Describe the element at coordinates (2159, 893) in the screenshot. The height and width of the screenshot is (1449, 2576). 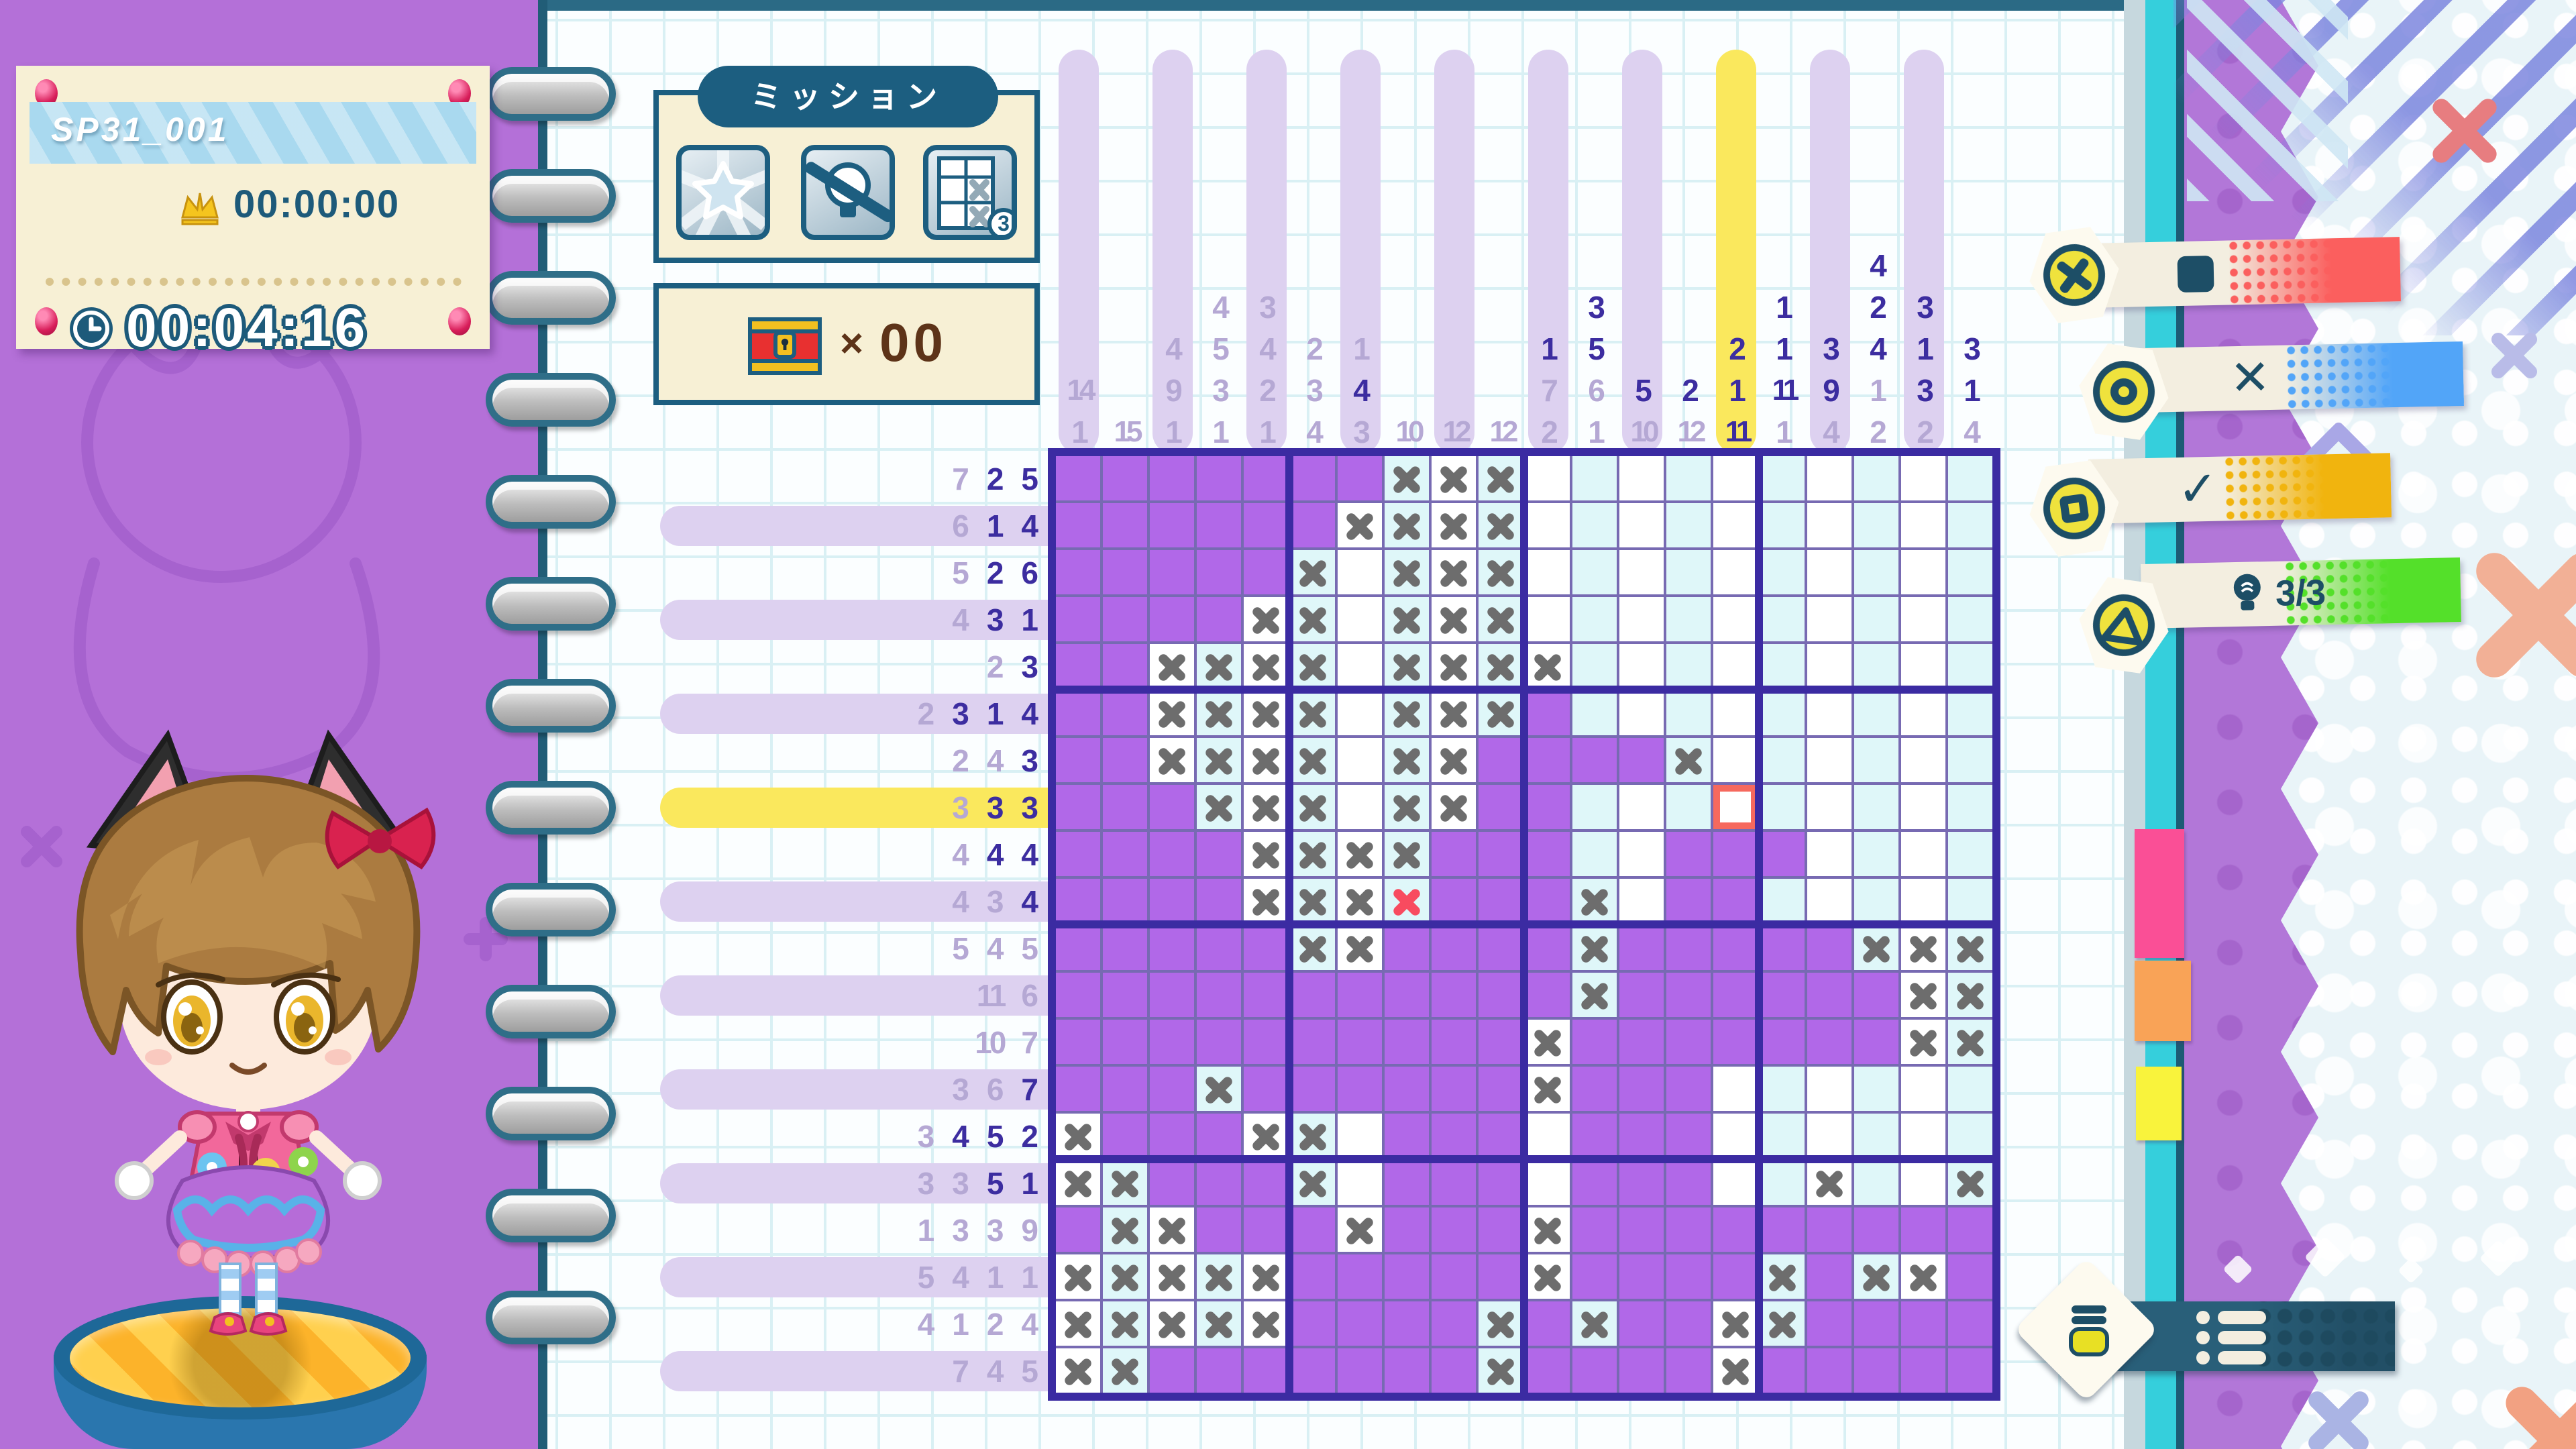
I see `sticky-tab-pink` at that location.